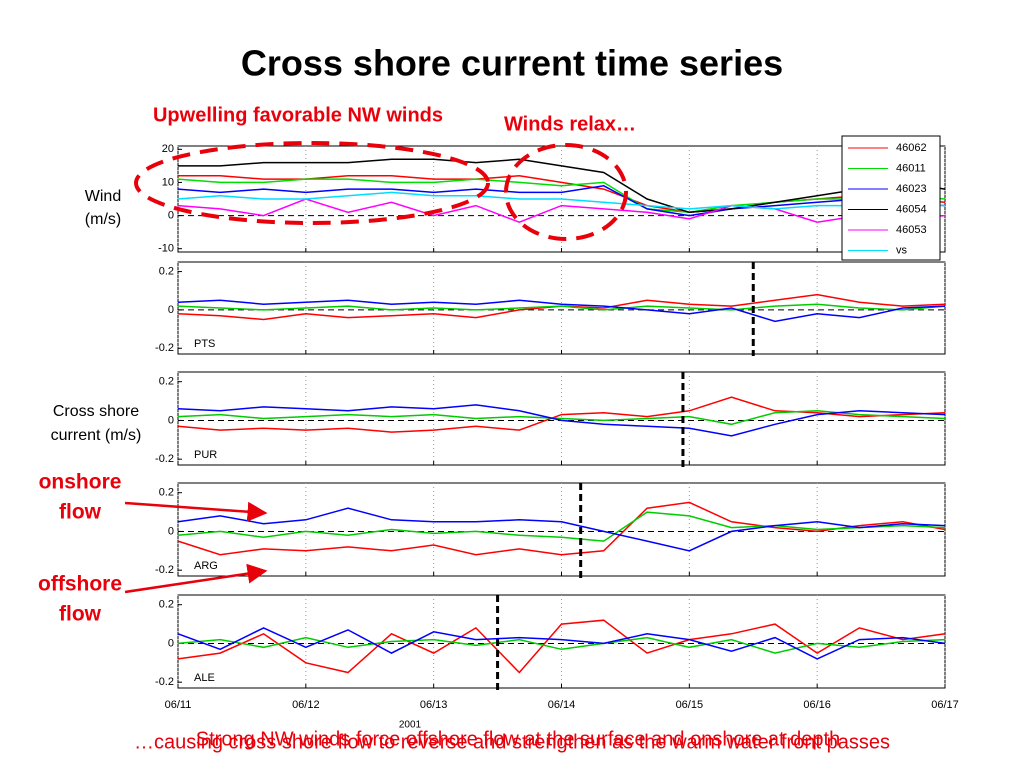 The image size is (1024, 768). Describe the element at coordinates (96, 411) in the screenshot. I see `y-axis-label: Cross shore` at that location.